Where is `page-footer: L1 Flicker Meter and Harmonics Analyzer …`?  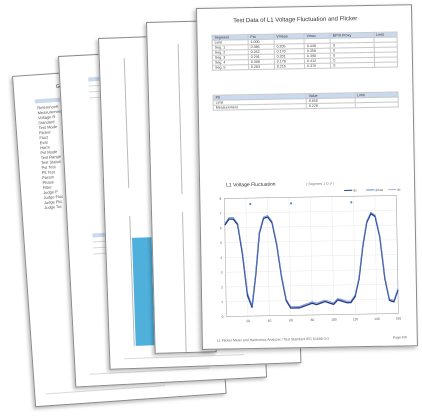 page-footer: L1 Flicker Meter and Harmonics Analyzer … is located at coordinates (273, 339).